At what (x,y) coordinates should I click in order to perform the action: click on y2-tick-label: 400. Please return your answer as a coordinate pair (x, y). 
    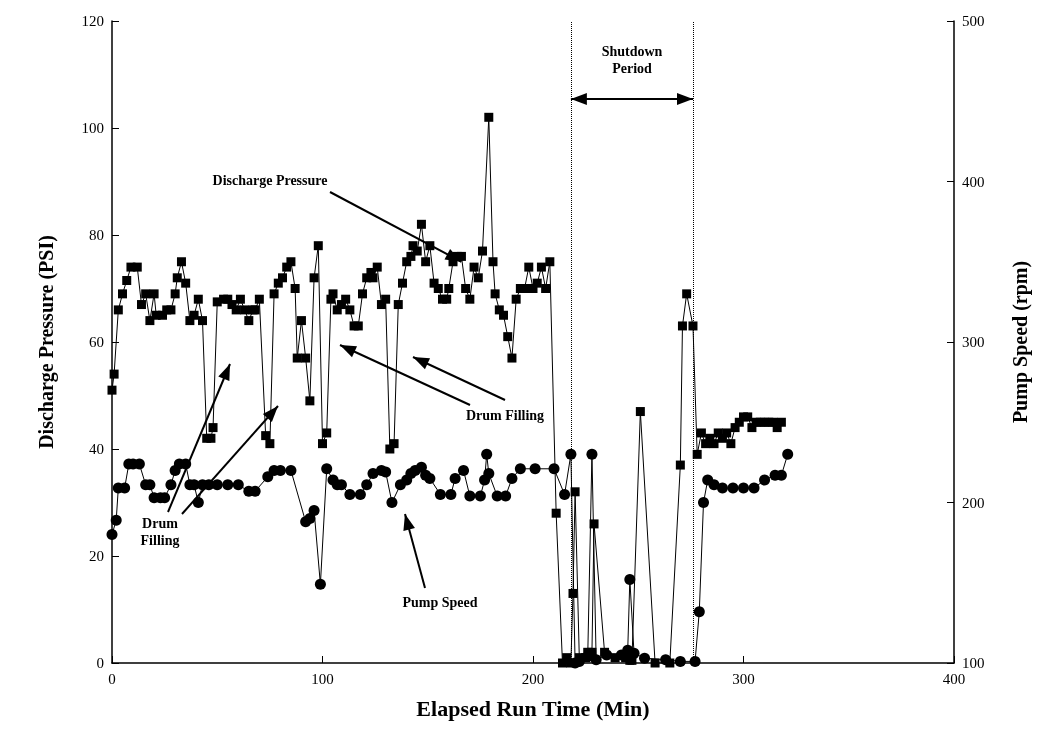
    Looking at the image, I should click on (973, 181).